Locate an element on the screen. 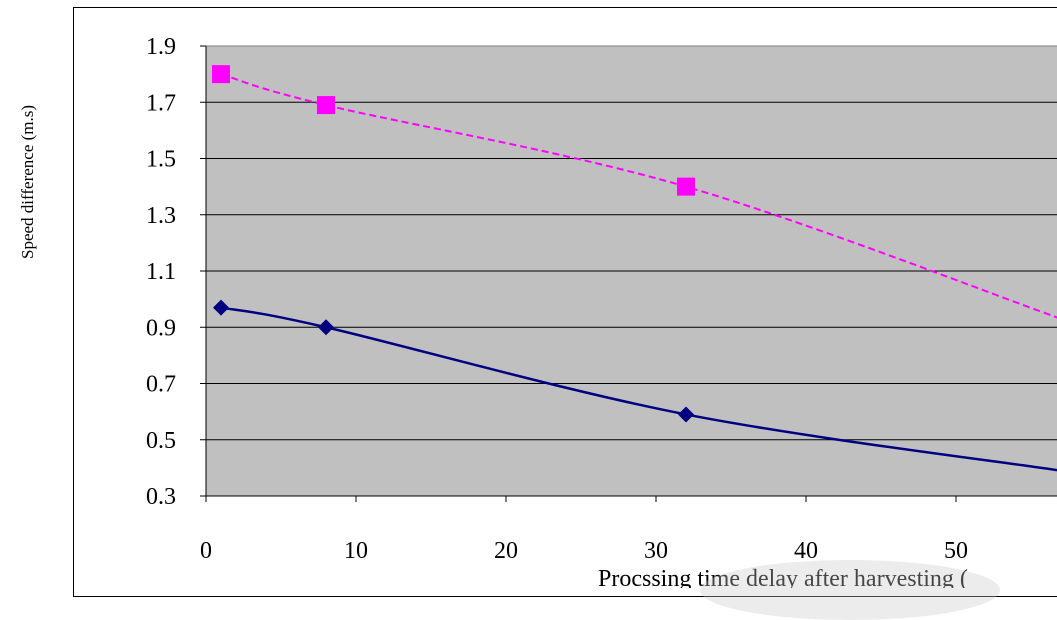 This screenshot has width=1057, height=620. y-tick-label: 1.5 is located at coordinates (161, 160).